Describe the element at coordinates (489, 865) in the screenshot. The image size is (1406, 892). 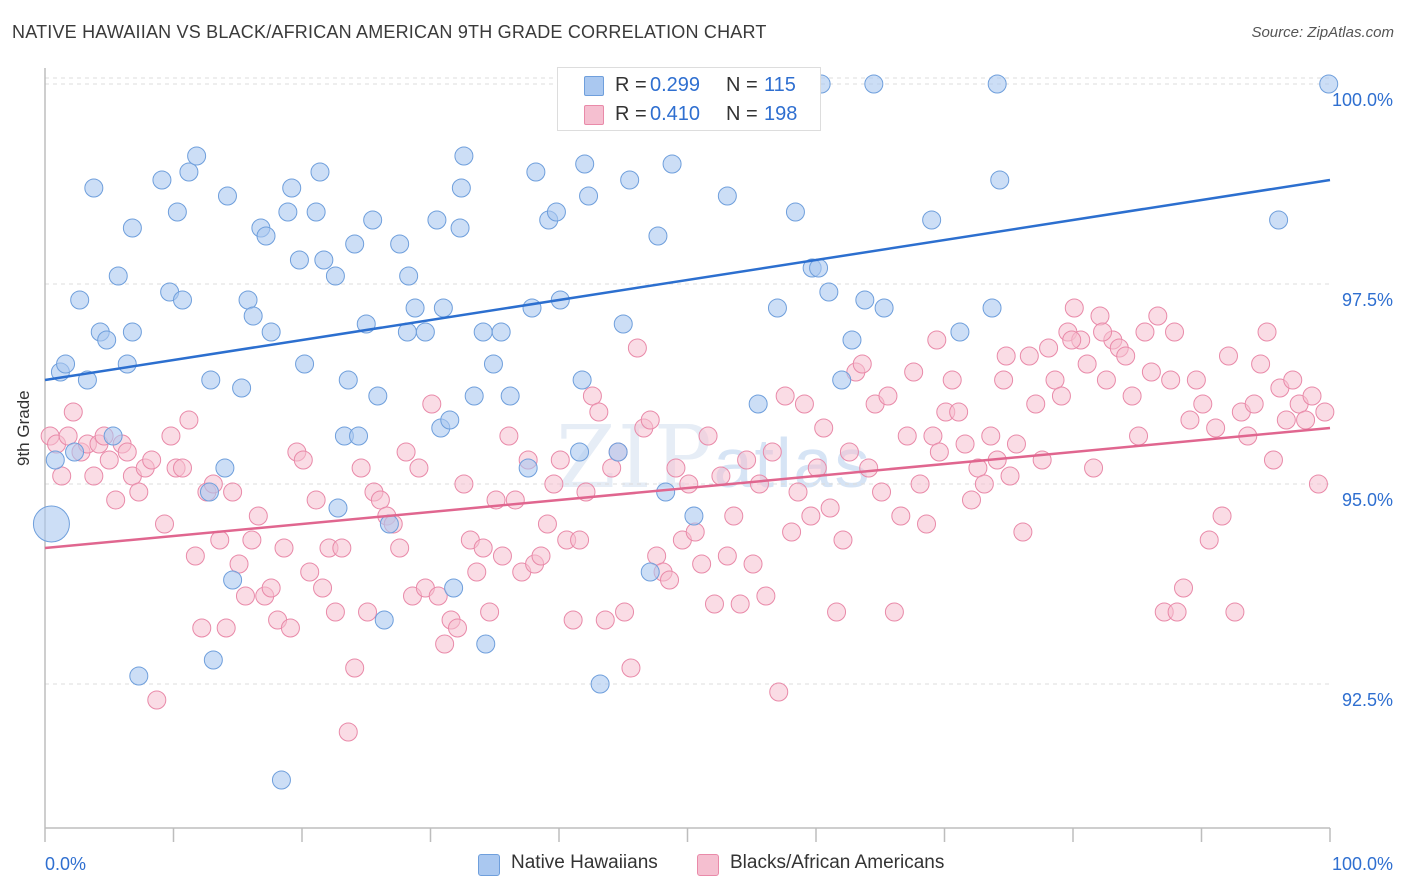
I see `legend-swatch-native` at that location.